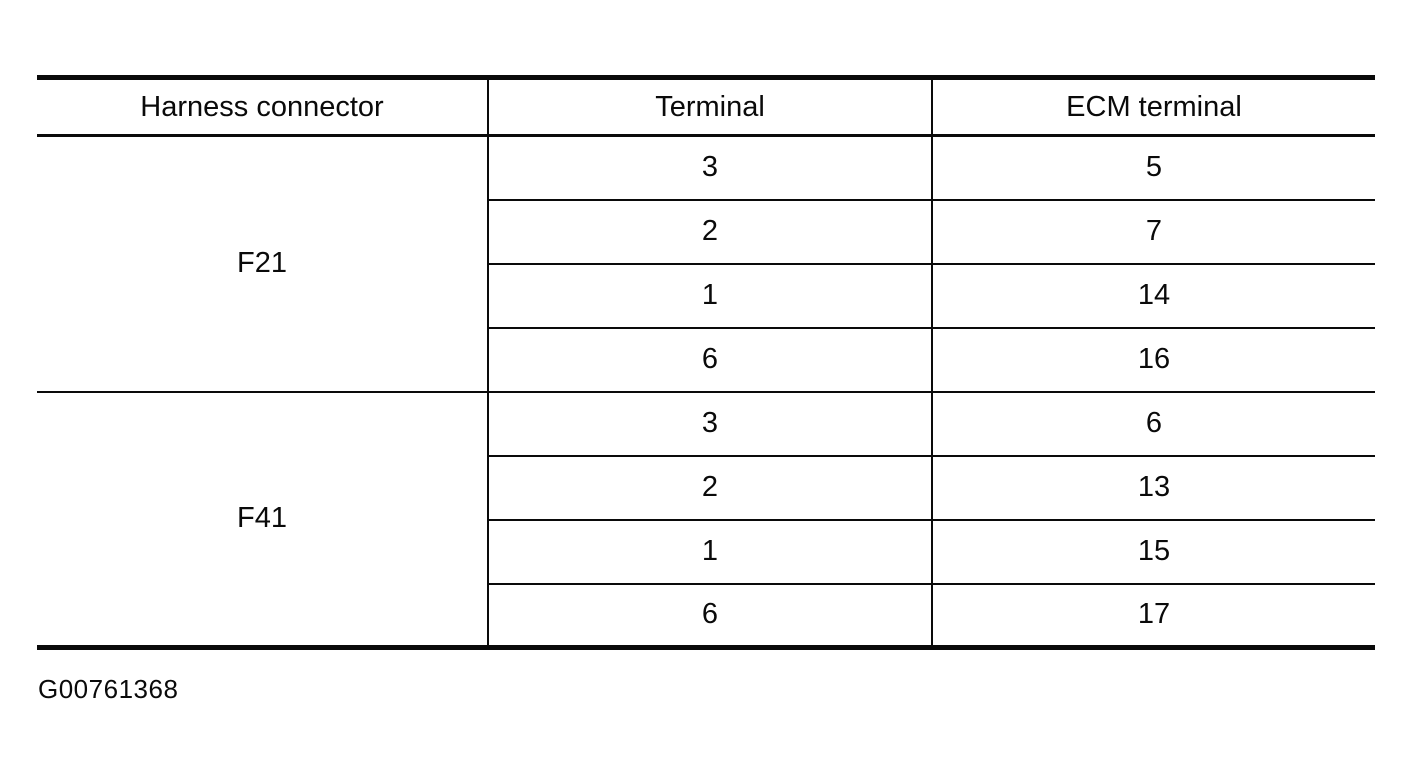  I want to click on table-header: Harness connector Terminal ECM terminal, so click(706, 107).